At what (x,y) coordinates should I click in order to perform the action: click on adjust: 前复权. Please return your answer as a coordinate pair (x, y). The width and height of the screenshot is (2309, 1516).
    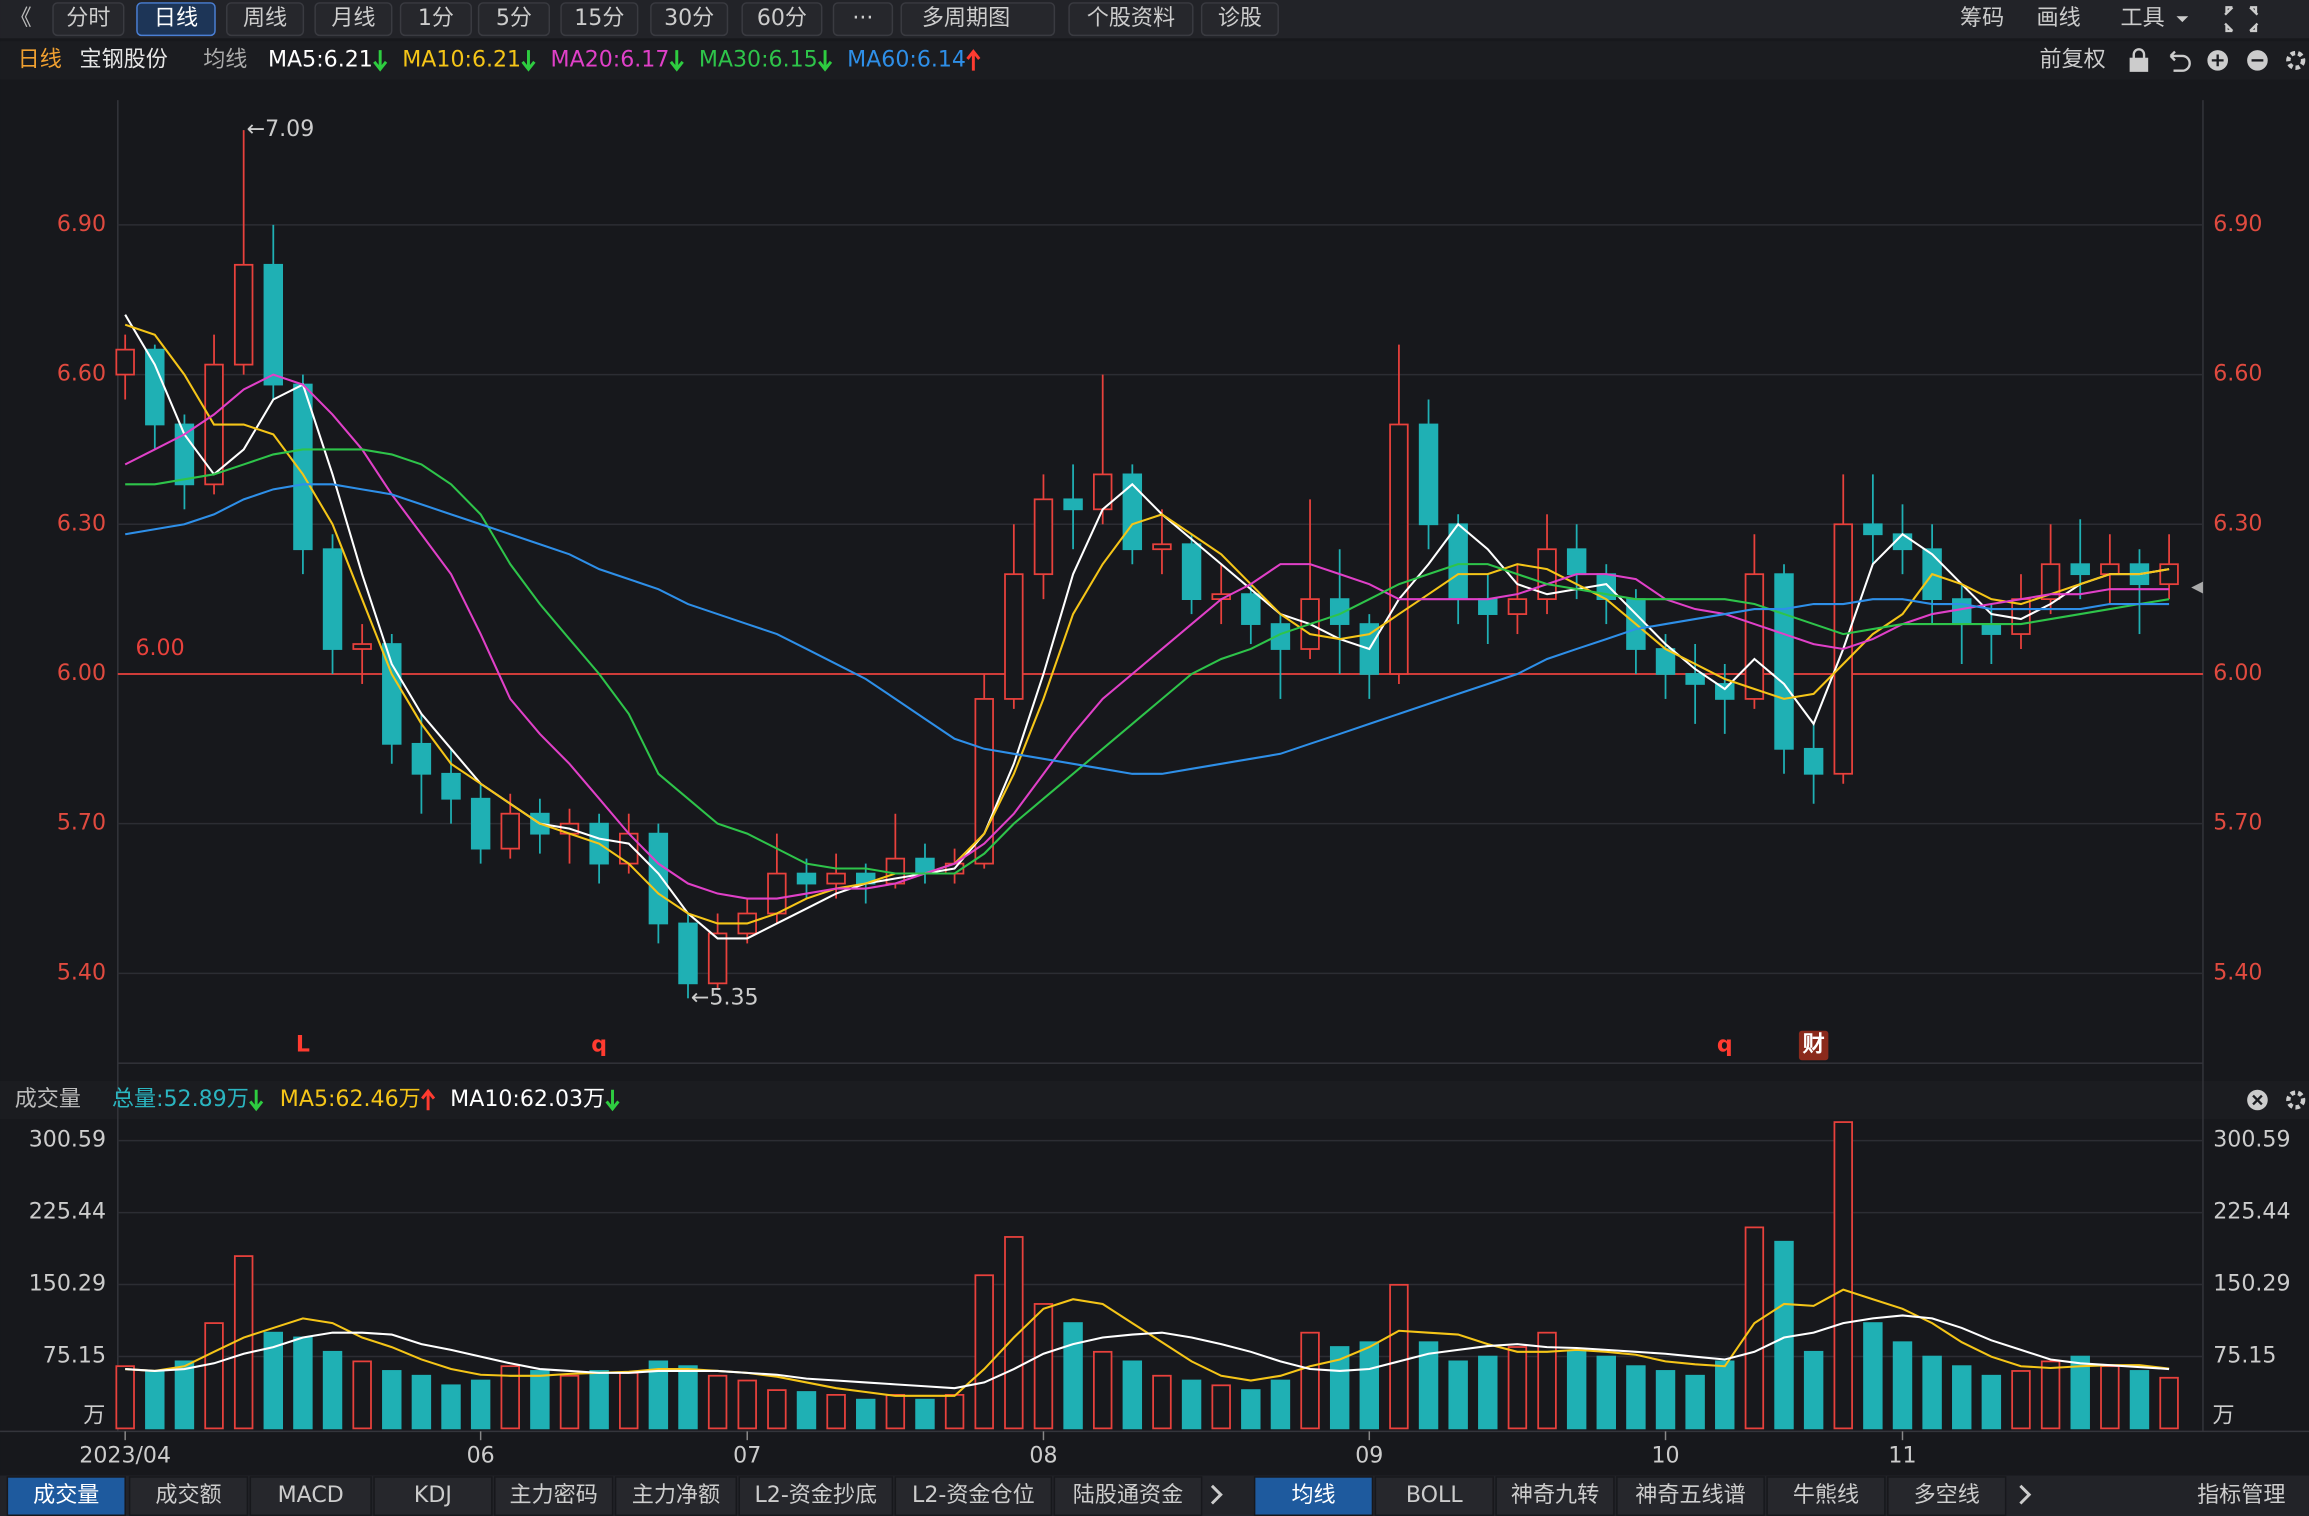
    Looking at the image, I should click on (2073, 59).